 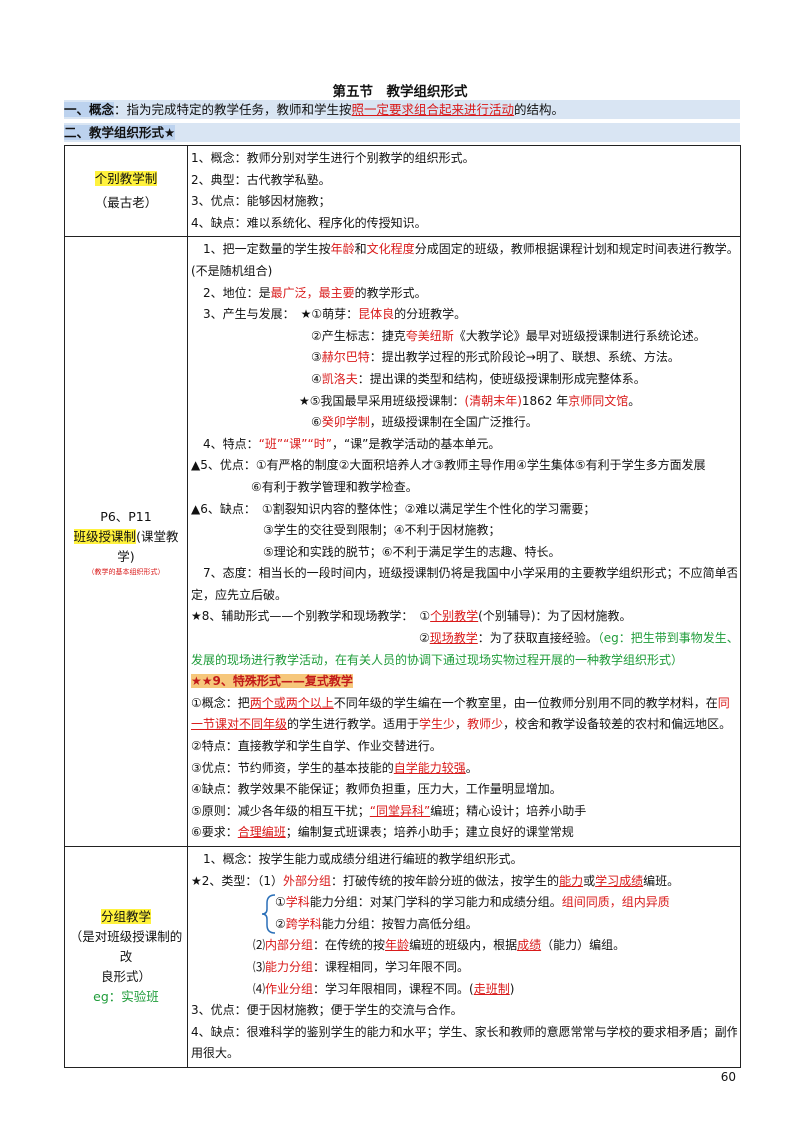 What do you see at coordinates (268, 914) in the screenshot?
I see `brace-icon` at bounding box center [268, 914].